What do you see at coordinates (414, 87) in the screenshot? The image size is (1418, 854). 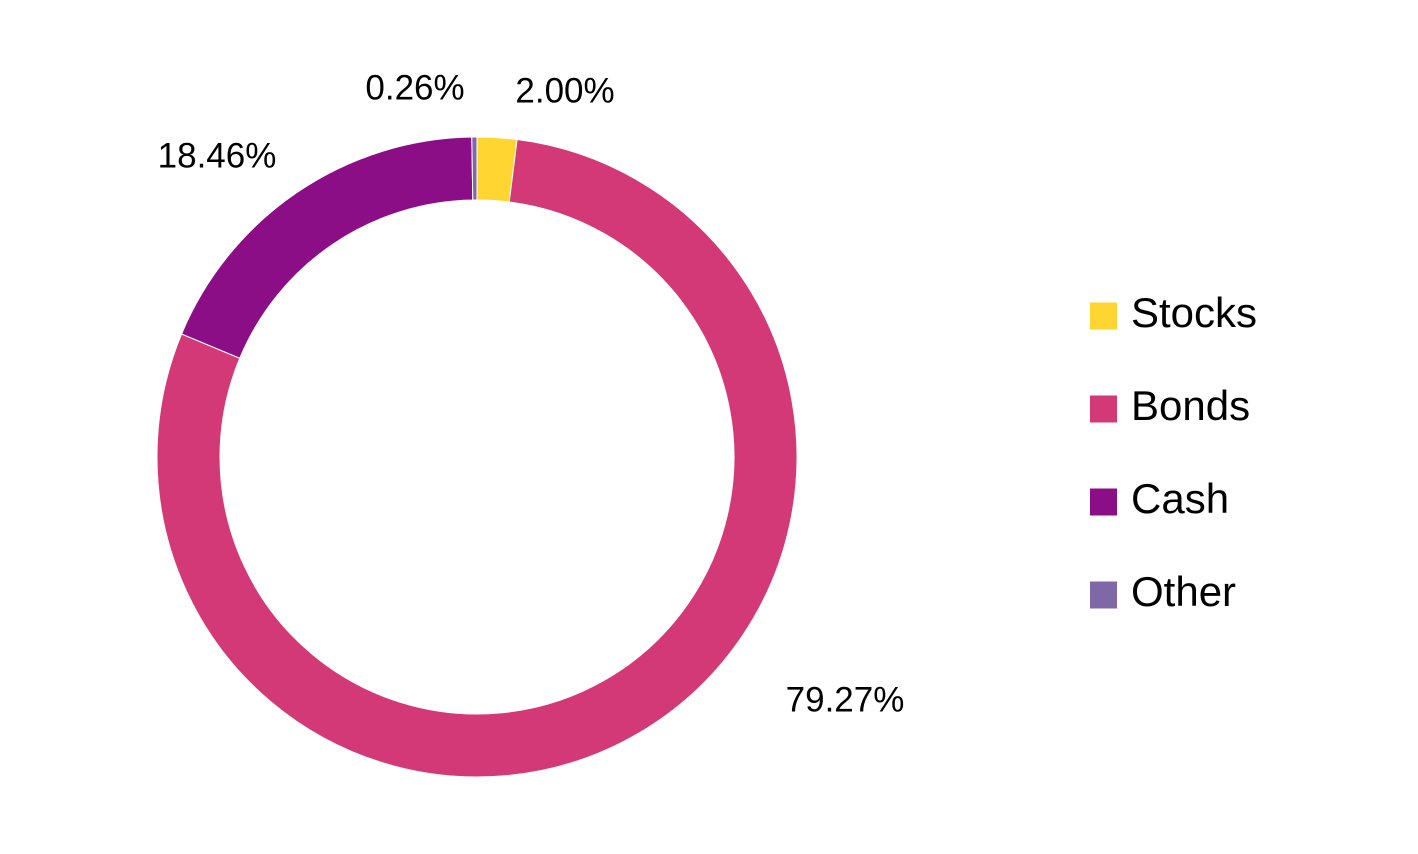 I see `data-label-other: 0.26%` at bounding box center [414, 87].